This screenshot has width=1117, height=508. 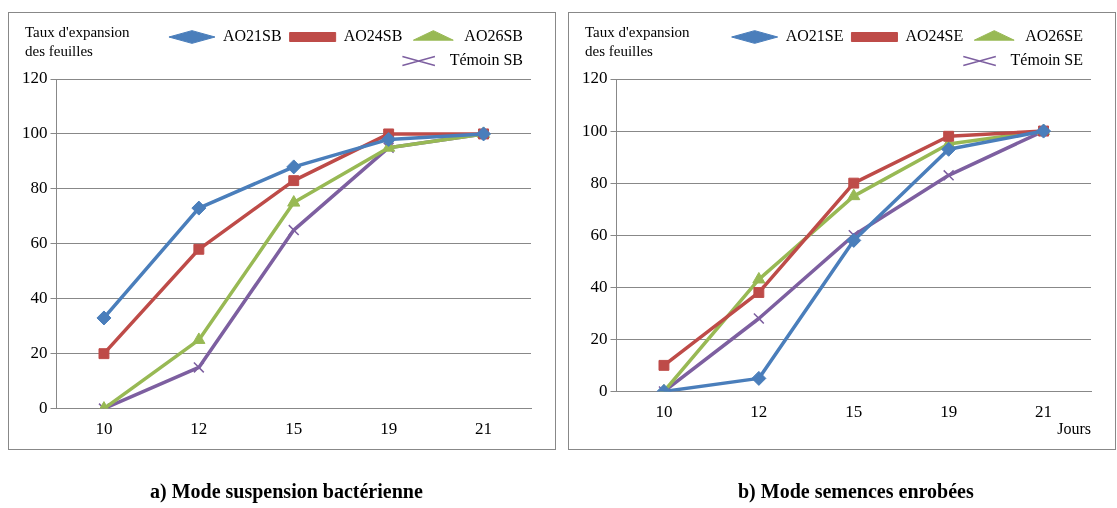 I want to click on text: b) Mode semences enrobées, so click(x=856, y=491).